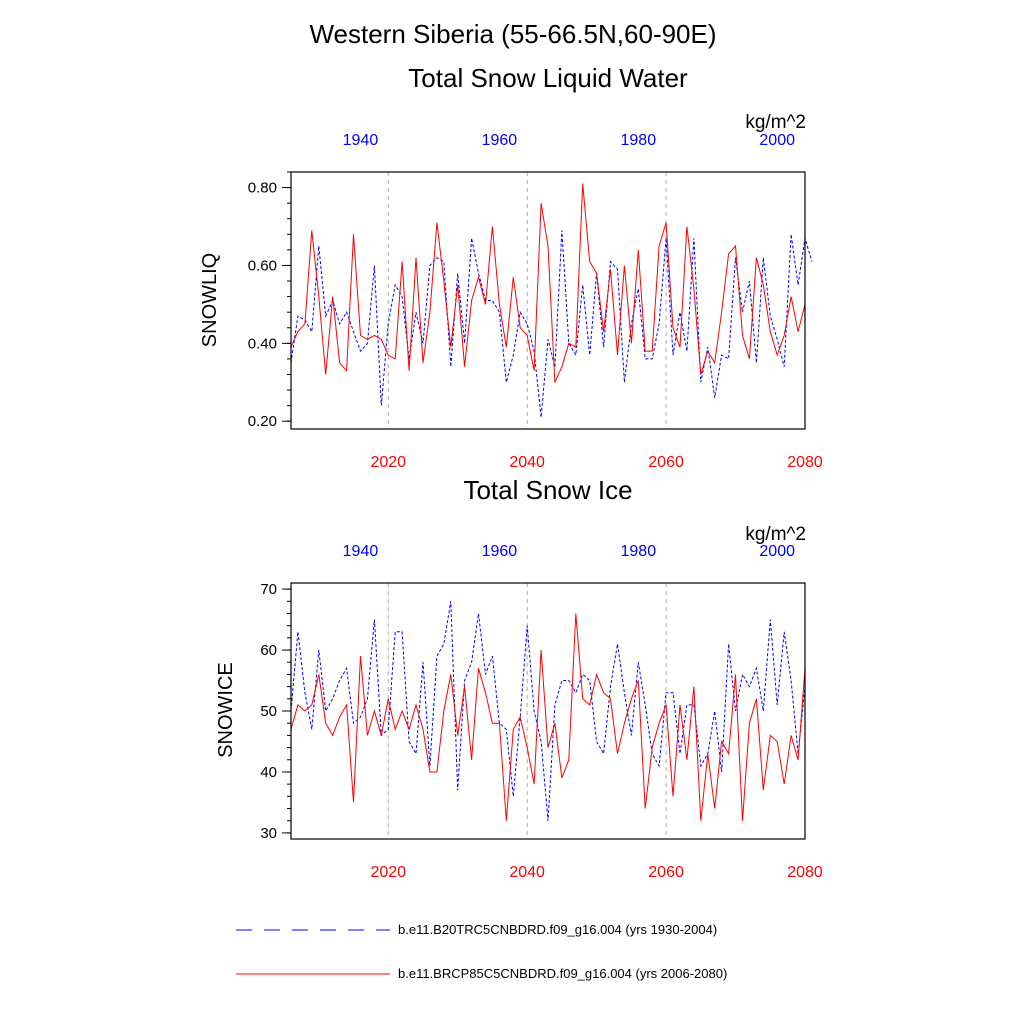 This screenshot has height=1024, width=1024. What do you see at coordinates (527, 711) in the screenshot?
I see `snowice-vgrid` at bounding box center [527, 711].